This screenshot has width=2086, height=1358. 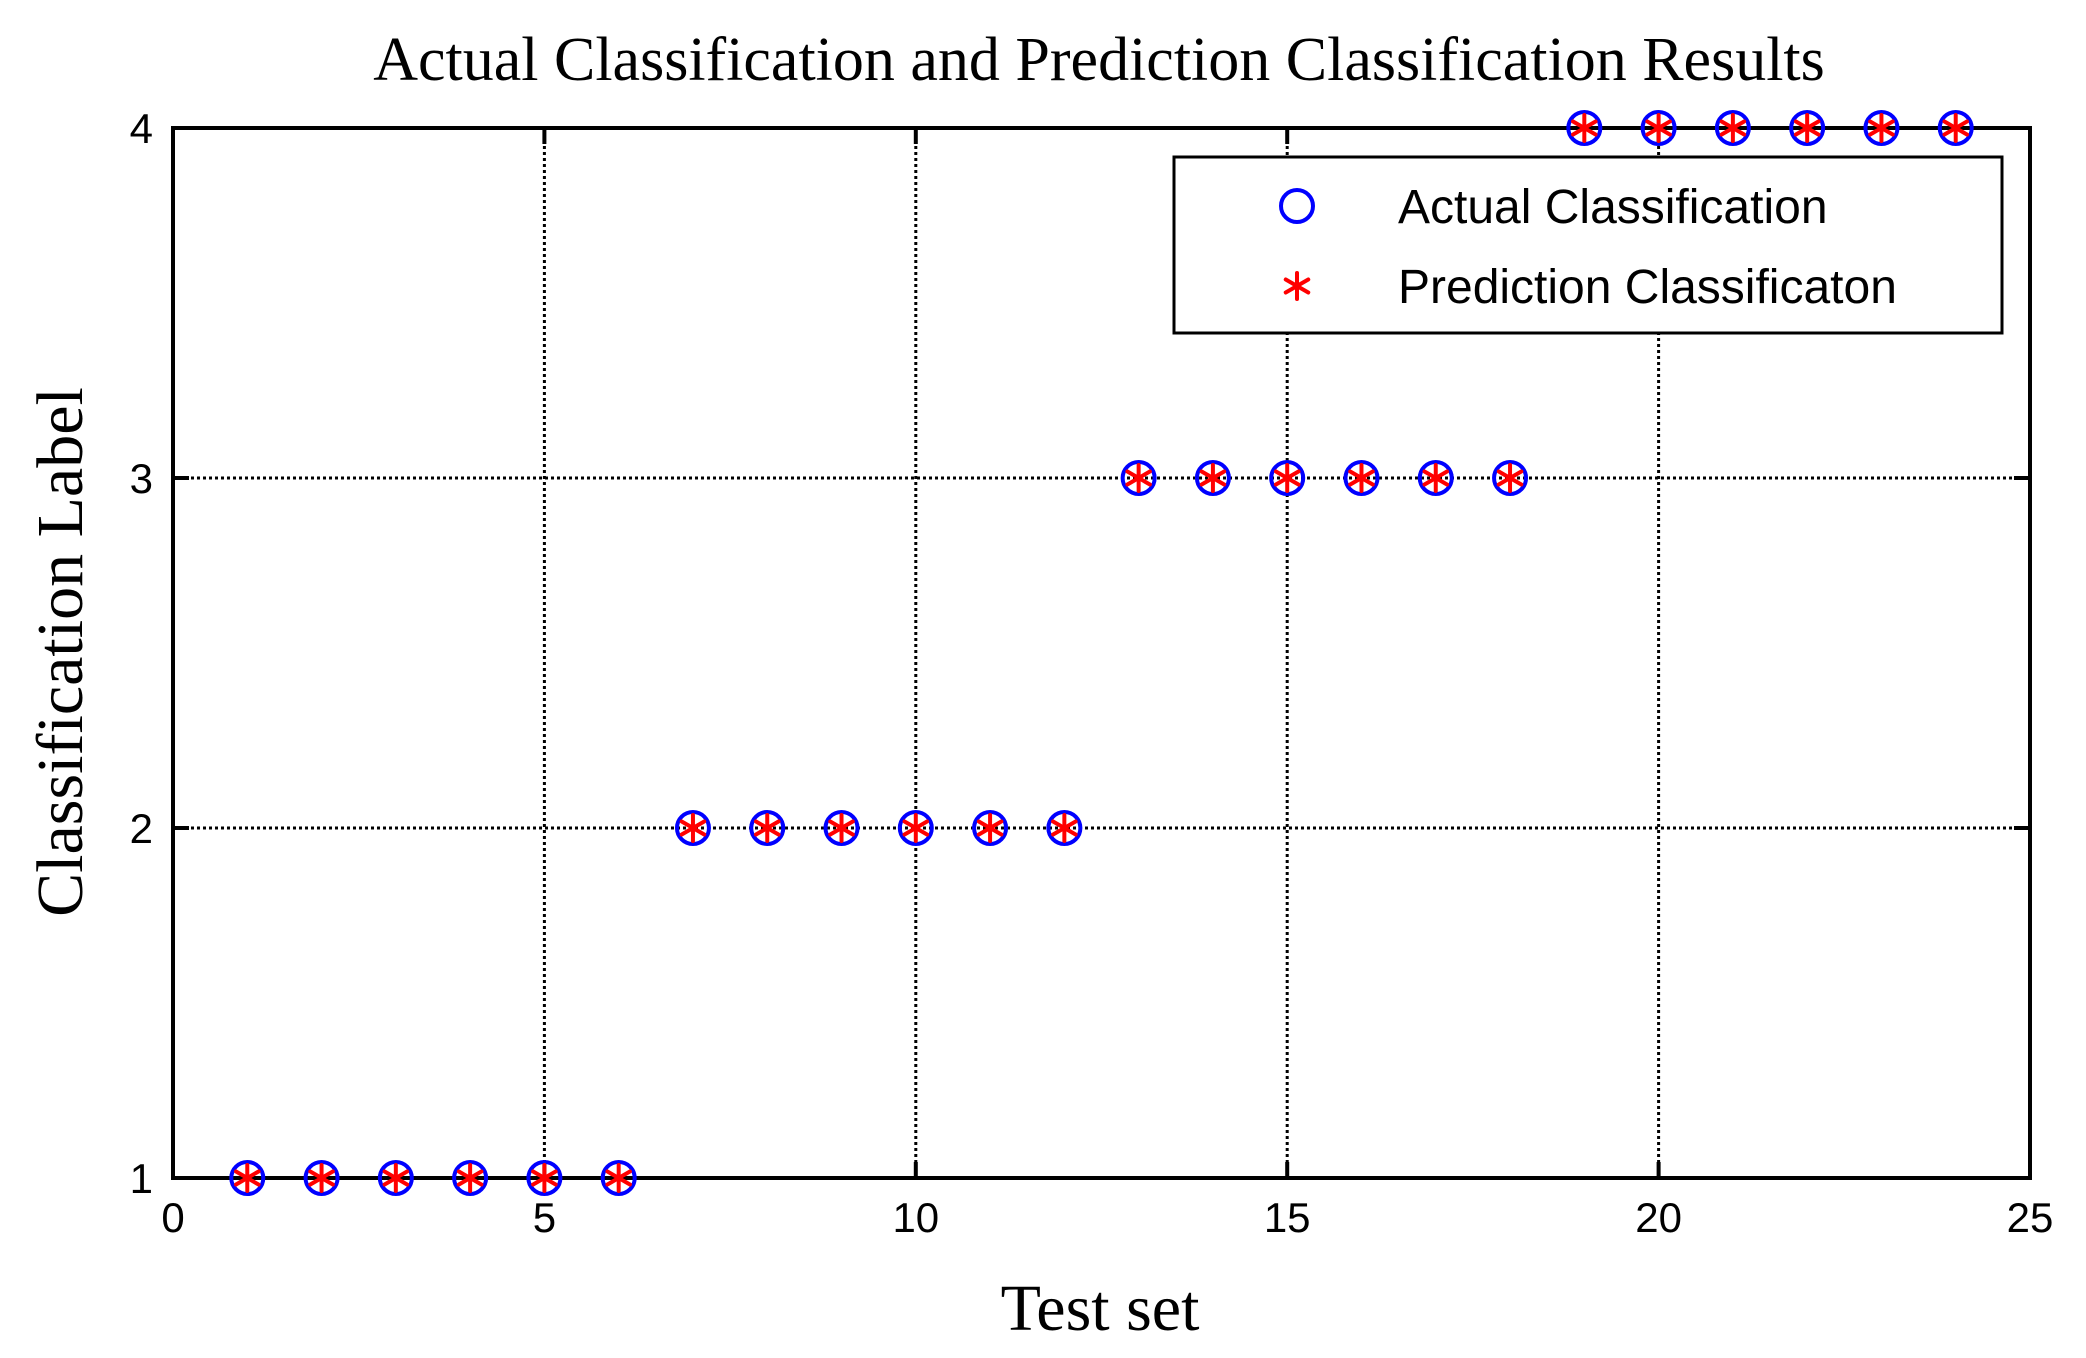 What do you see at coordinates (1297, 286) in the screenshot?
I see `legend-asterisk-marker` at bounding box center [1297, 286].